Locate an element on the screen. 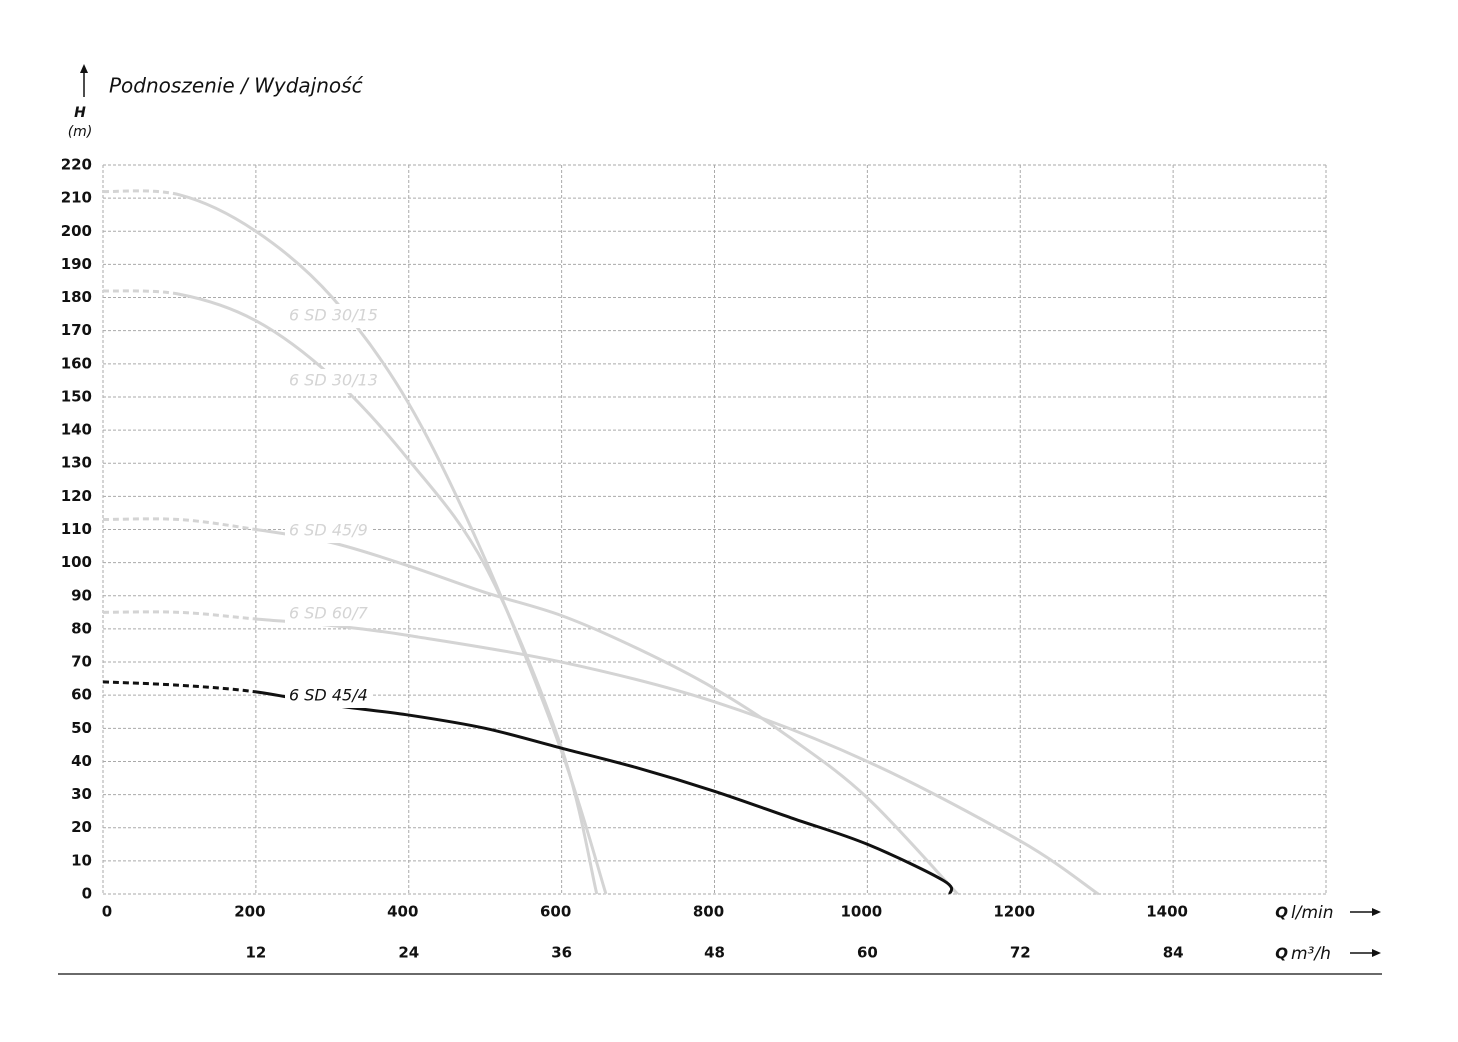 Image resolution: width=1458 pixels, height=1042 pixels. y-tick-label: 180 is located at coordinates (76, 297).